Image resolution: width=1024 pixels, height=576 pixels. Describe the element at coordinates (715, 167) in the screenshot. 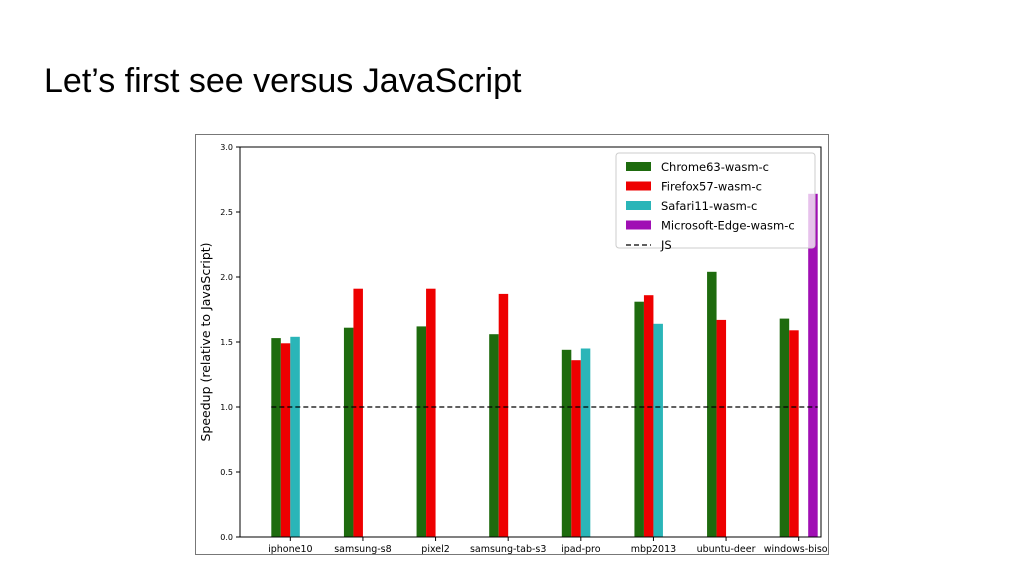

I see `legend-label: Chrome63-wasm-c` at that location.